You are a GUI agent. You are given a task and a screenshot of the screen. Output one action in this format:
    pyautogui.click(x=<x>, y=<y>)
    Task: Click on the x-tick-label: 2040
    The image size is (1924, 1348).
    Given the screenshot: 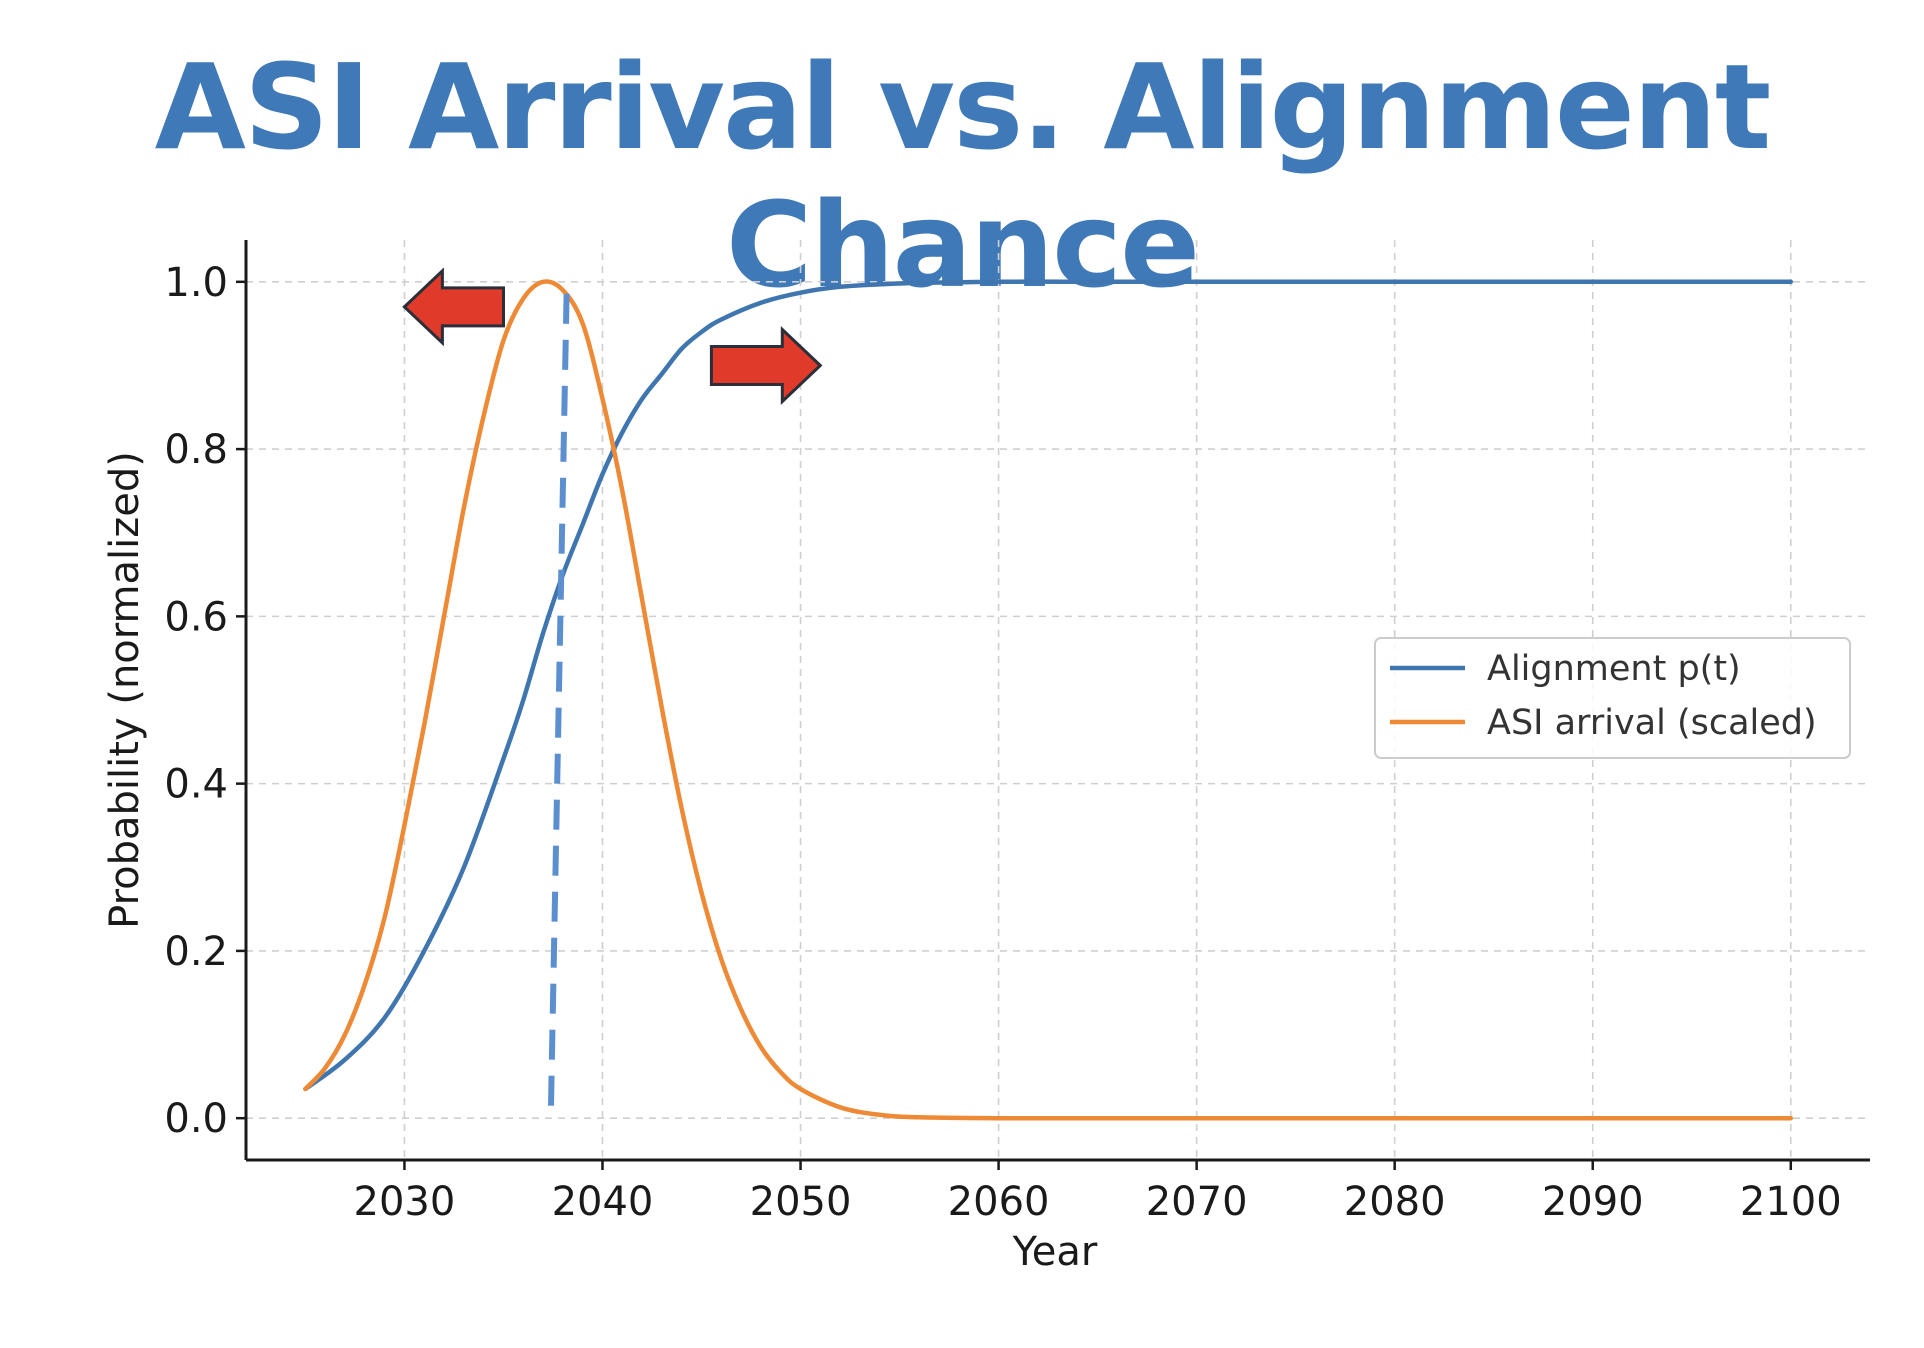 What is the action you would take?
    pyautogui.click(x=603, y=1202)
    